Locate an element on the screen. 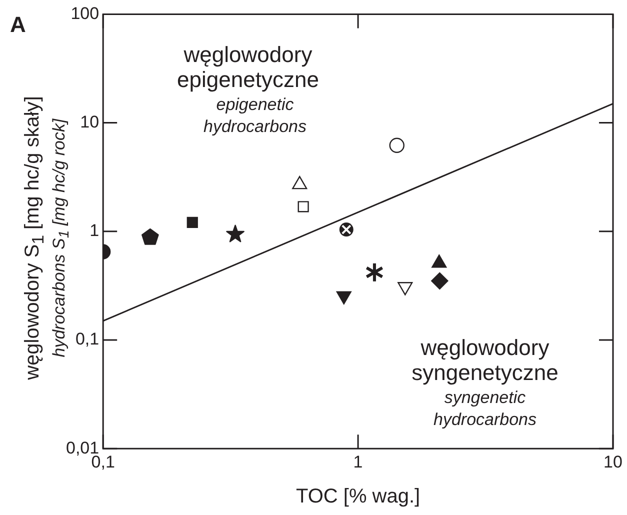 The height and width of the screenshot is (515, 627). x-axis-title: TOC [% wag.] is located at coordinates (358, 497).